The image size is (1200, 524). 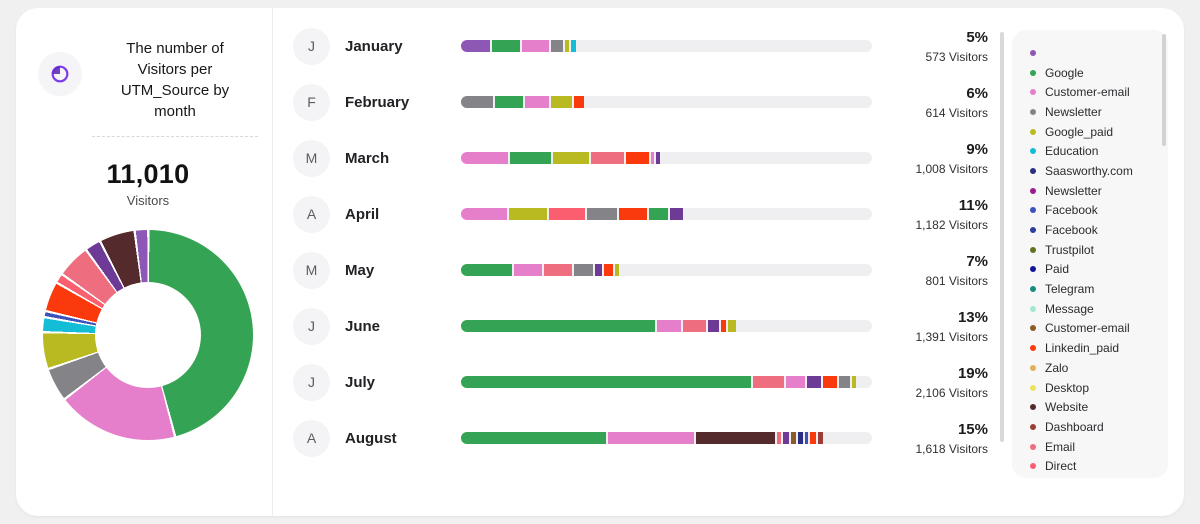 I want to click on month-label: August, so click(x=371, y=438).